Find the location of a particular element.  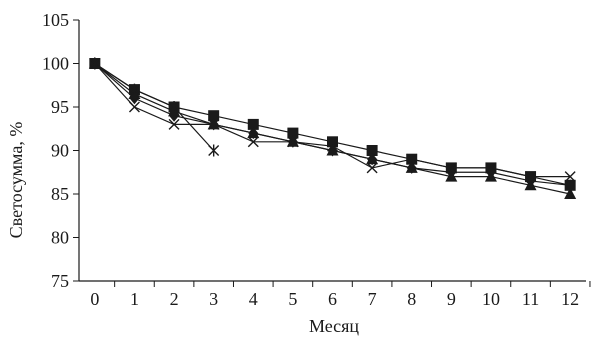

x-tick-label: 12 is located at coordinates (570, 299).